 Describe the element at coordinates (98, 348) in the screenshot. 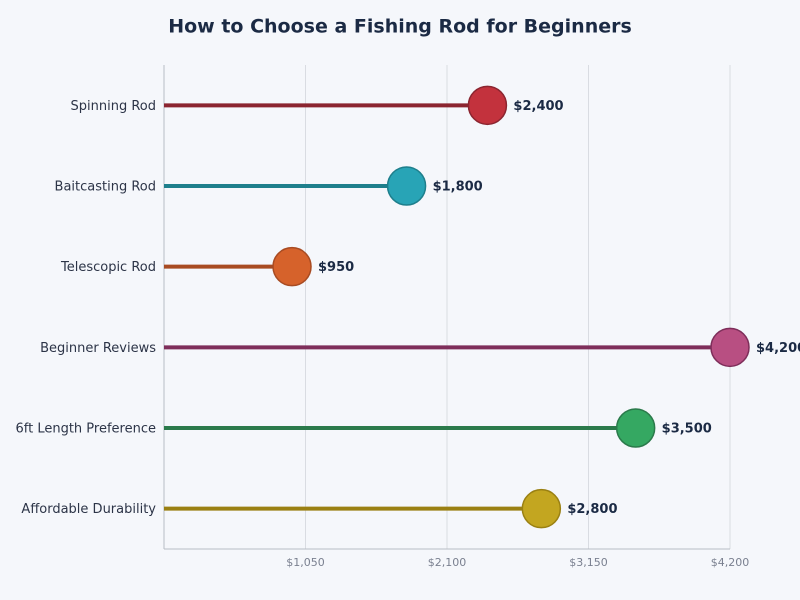

I see `y-tick-label: Beginner Reviews` at that location.